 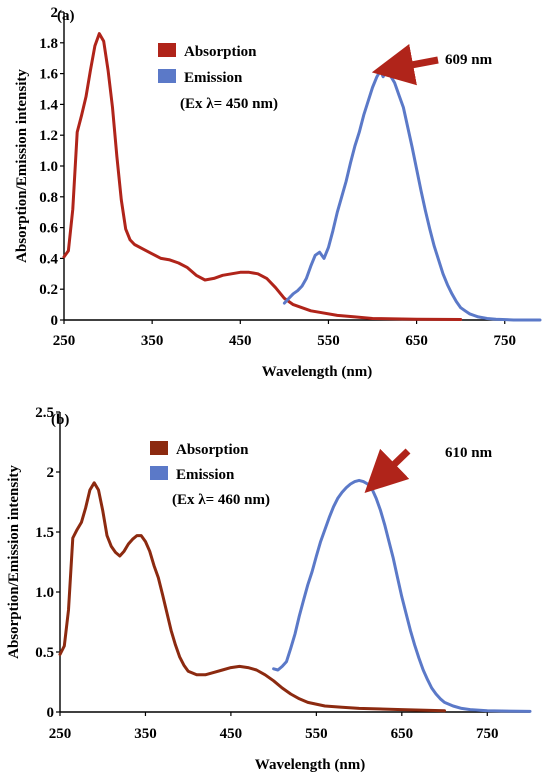 What do you see at coordinates (387, 470) in the screenshot?
I see `panel-b-peak-arrow` at bounding box center [387, 470].